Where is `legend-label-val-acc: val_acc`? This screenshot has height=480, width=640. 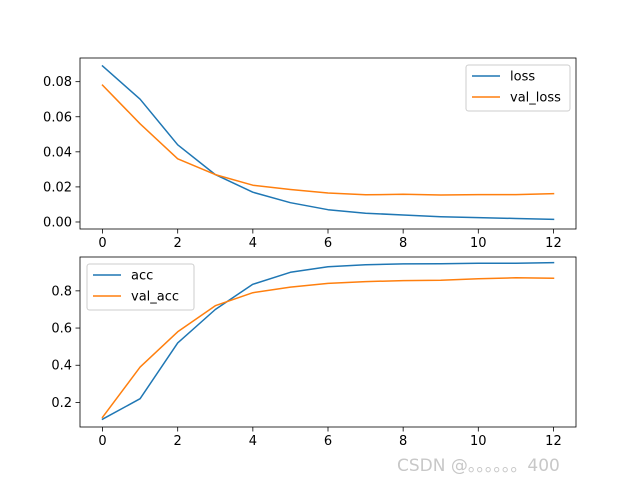
legend-label-val-acc: val_acc is located at coordinates (155, 297).